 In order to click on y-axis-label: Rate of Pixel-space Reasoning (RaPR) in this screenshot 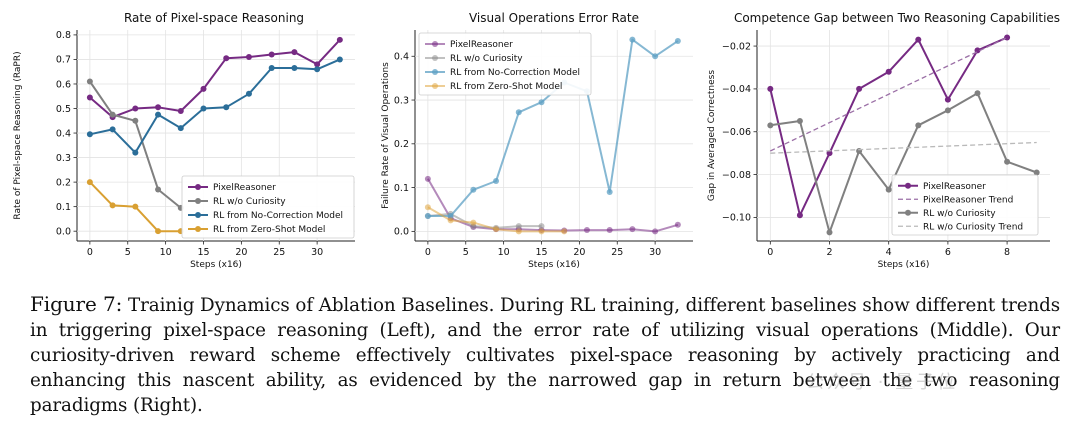, I will do `click(18, 135)`.